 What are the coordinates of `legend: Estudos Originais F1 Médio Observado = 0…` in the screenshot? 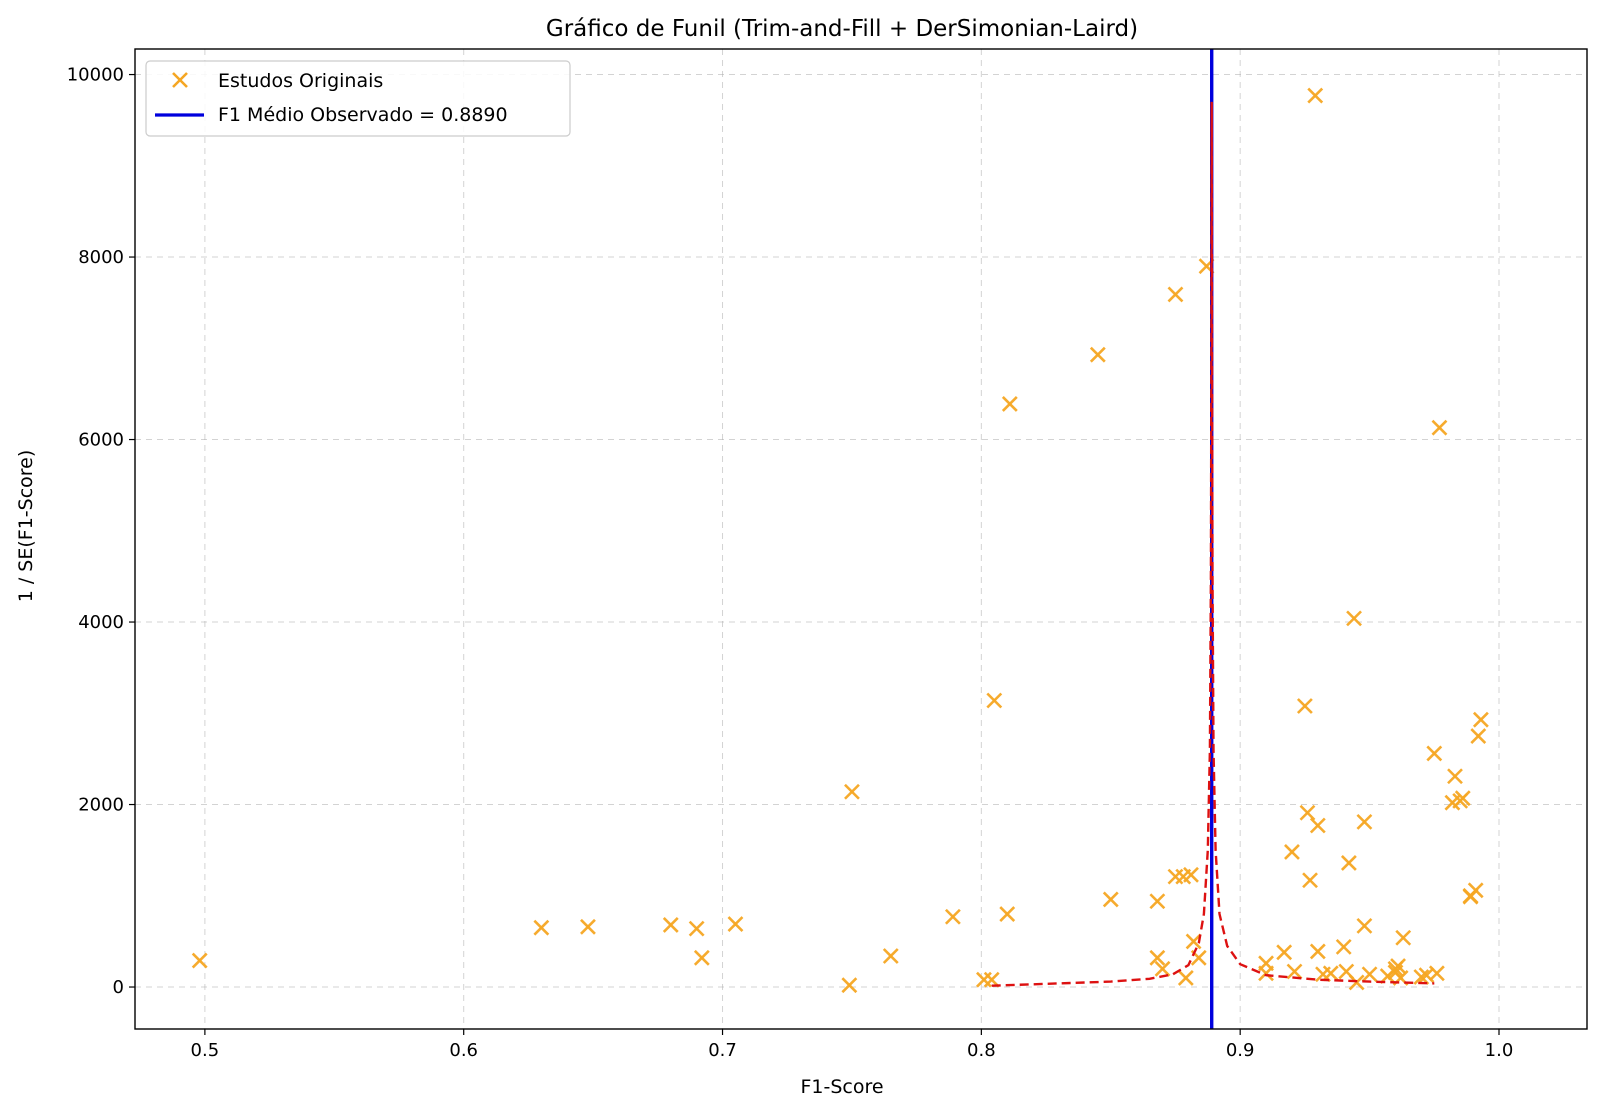 It's located at (358, 98).